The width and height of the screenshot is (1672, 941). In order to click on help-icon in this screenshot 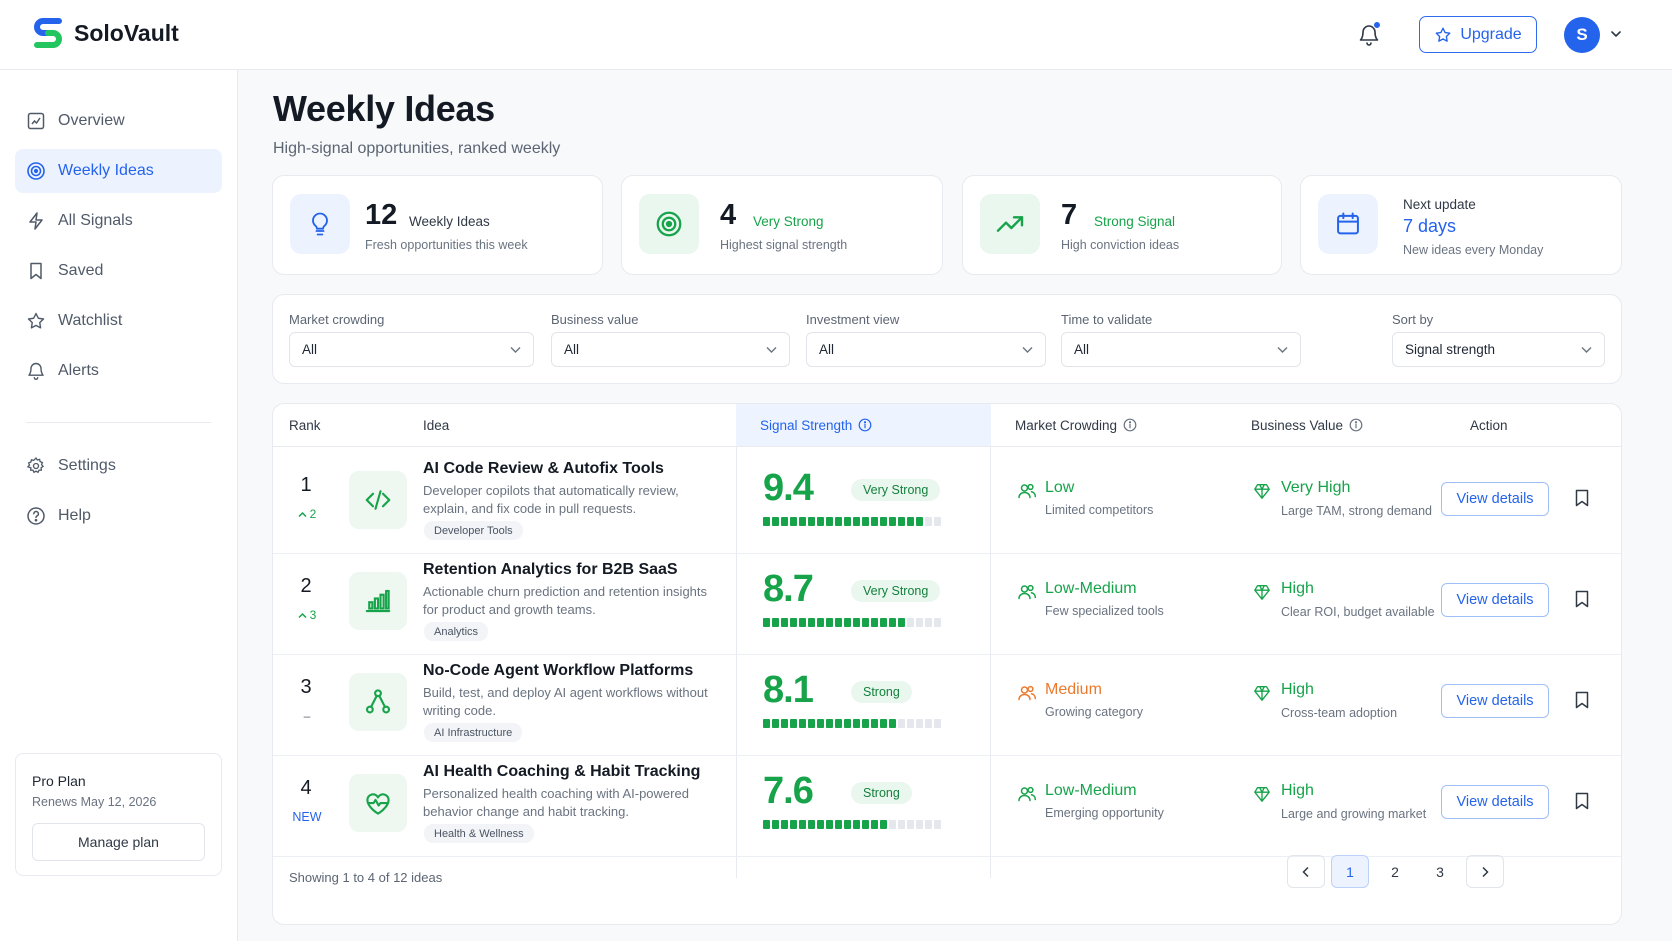, I will do `click(36, 516)`.